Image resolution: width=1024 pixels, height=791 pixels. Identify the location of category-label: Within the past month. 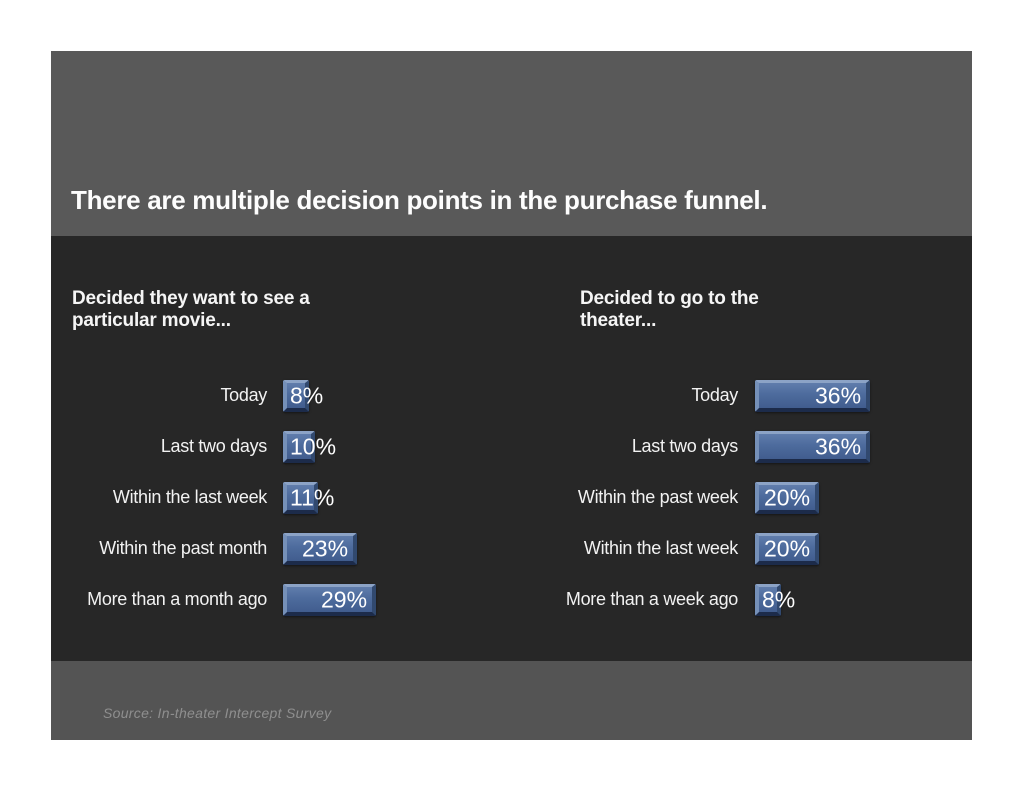
(183, 548).